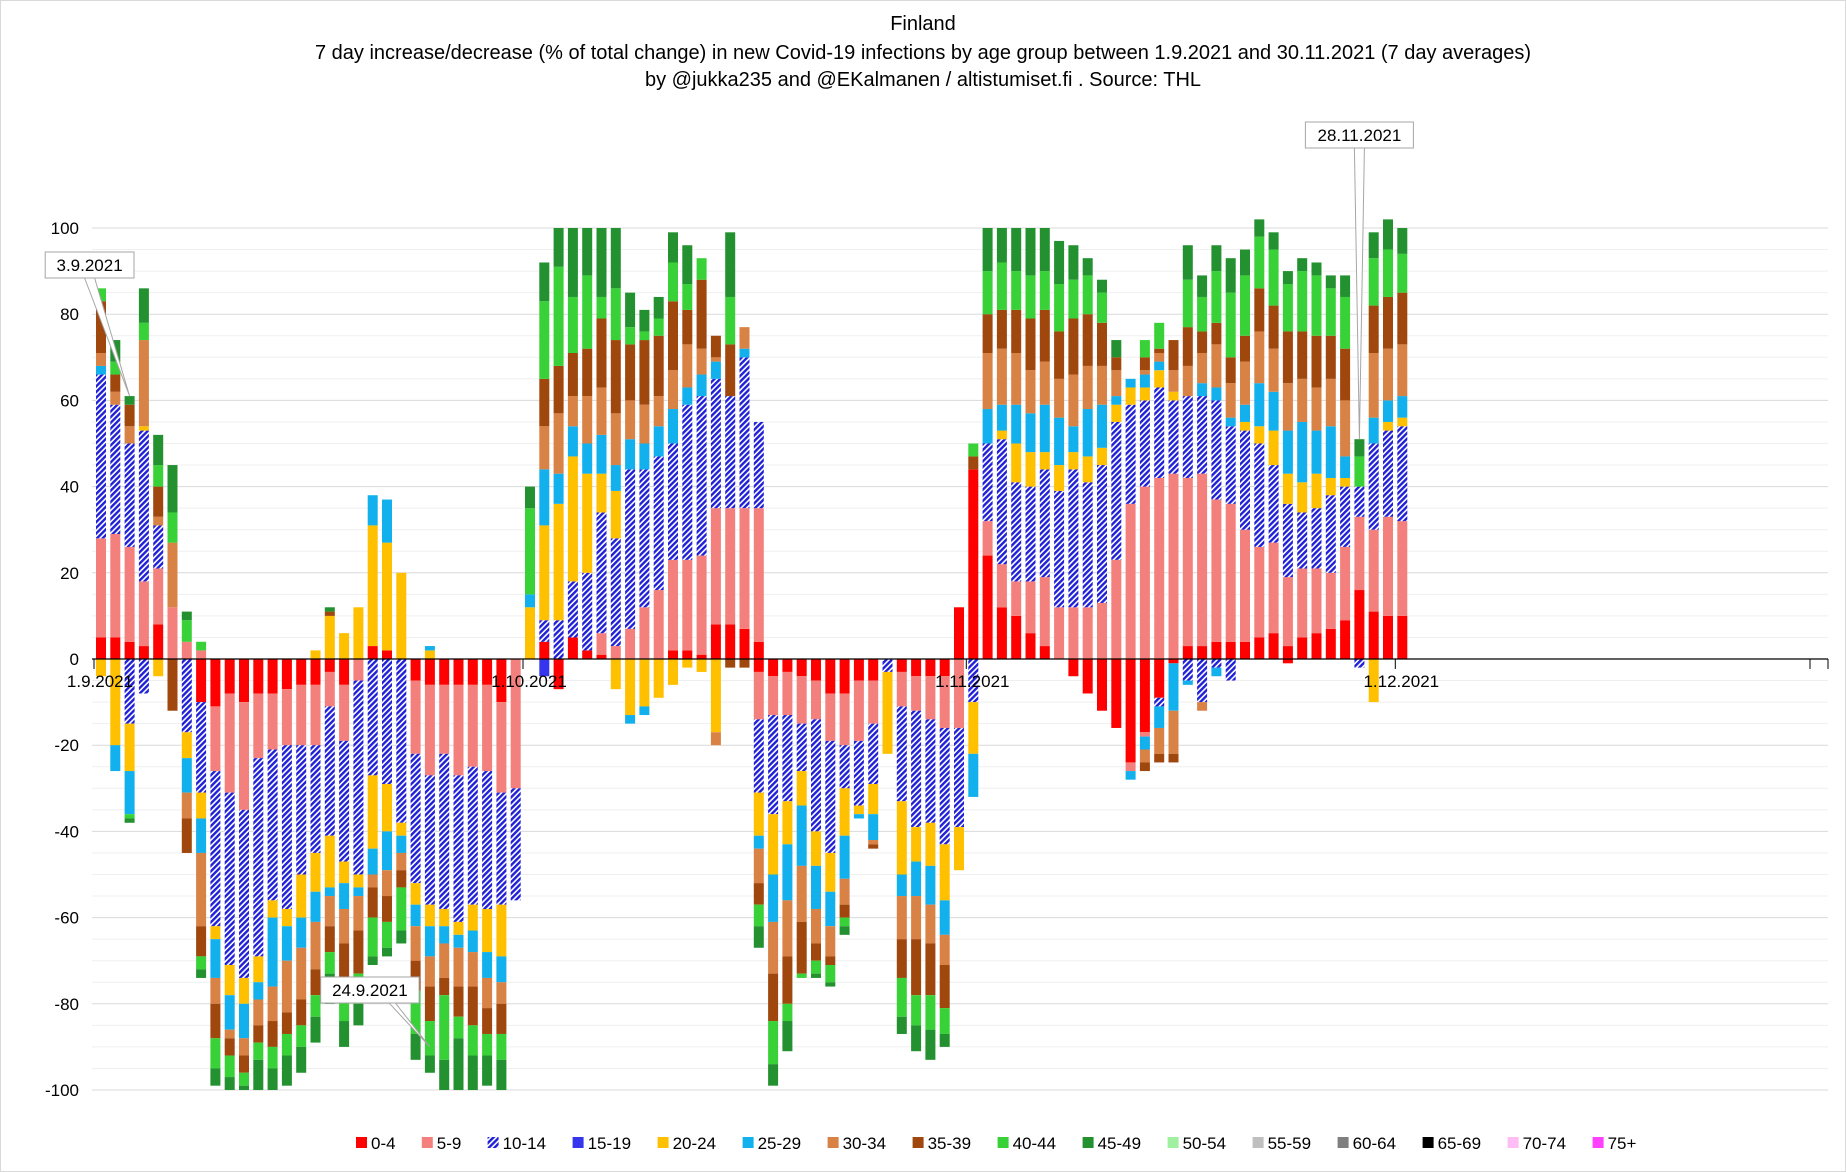 The height and width of the screenshot is (1172, 1846). I want to click on legend-item-50-54: 50-54, so click(1196, 1143).